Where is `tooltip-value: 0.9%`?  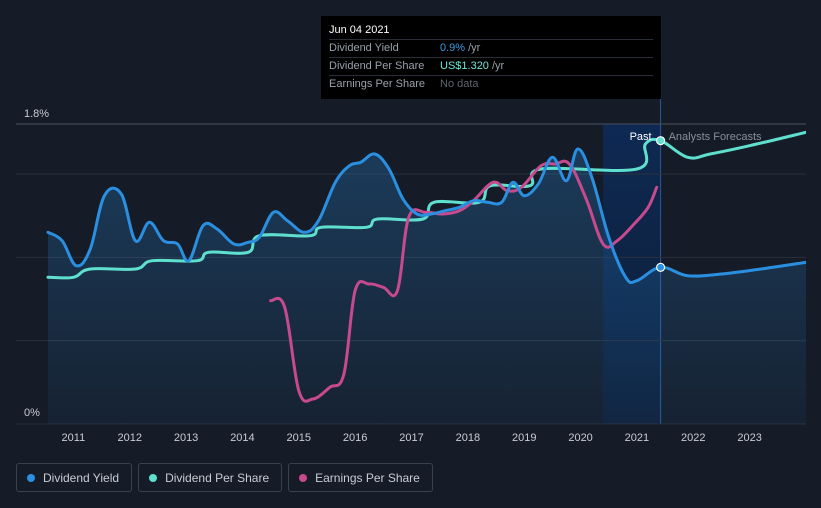
tooltip-value: 0.9% is located at coordinates (453, 48).